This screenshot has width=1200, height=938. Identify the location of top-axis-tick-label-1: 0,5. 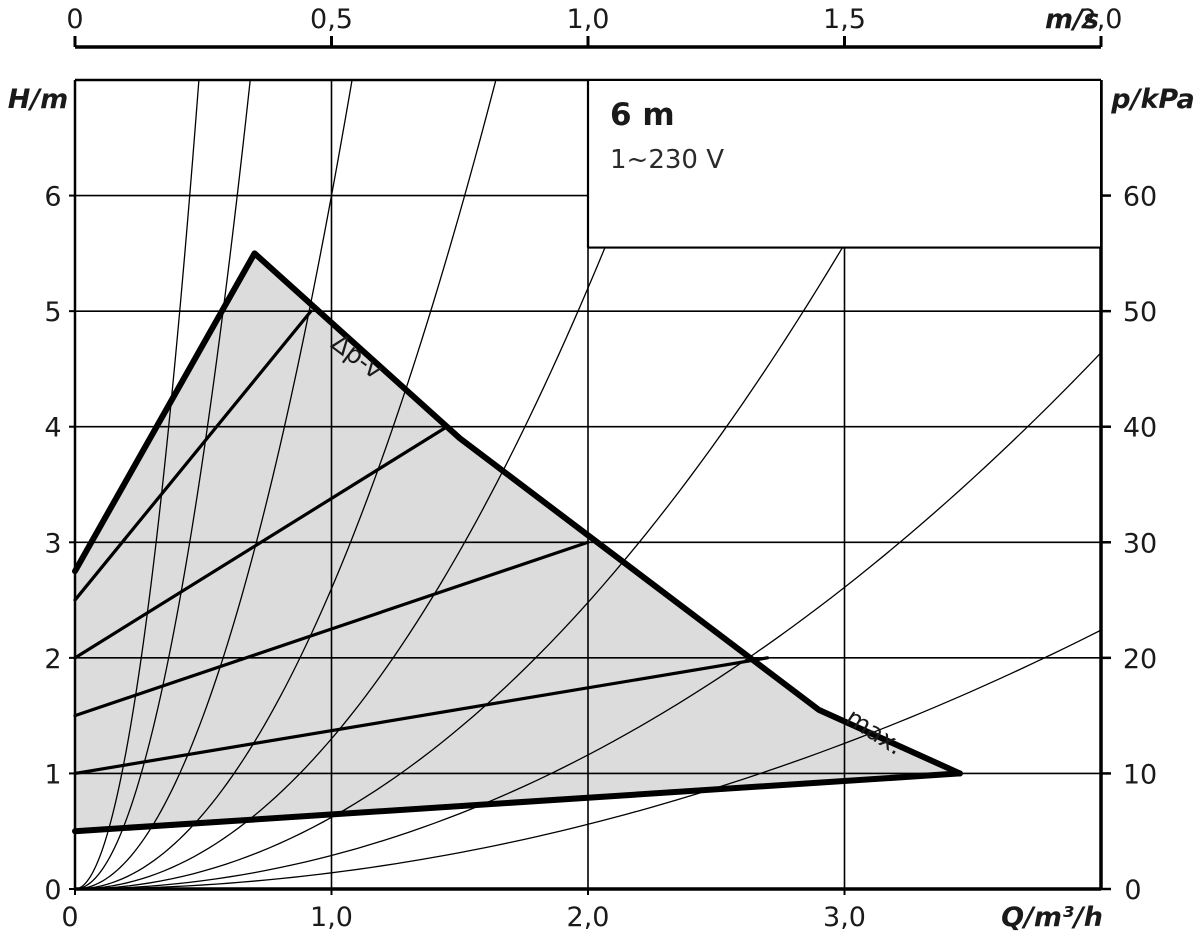
(331, 19).